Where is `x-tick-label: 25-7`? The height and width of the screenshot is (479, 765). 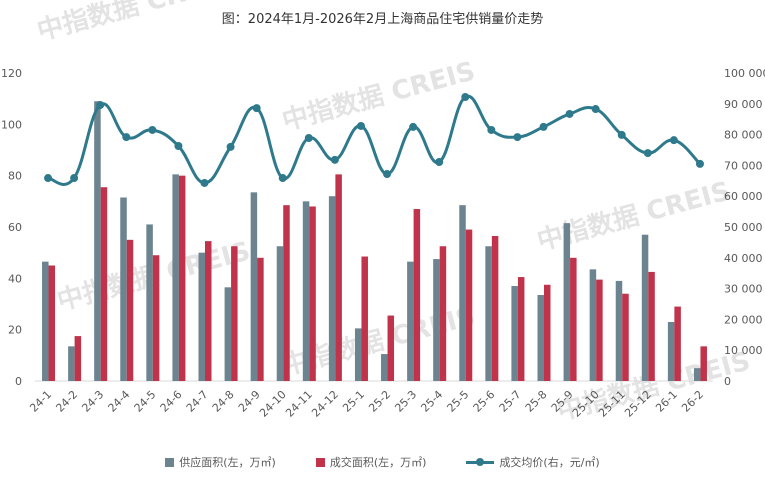 x-tick-label: 25-7 is located at coordinates (510, 401).